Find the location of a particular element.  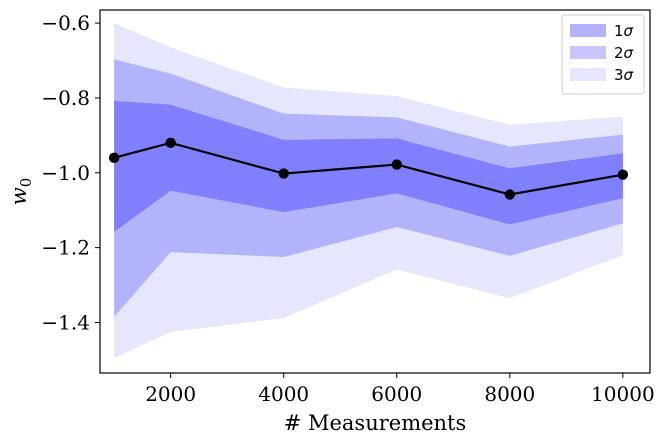

y-tick-label: −1.4 is located at coordinates (65, 322).